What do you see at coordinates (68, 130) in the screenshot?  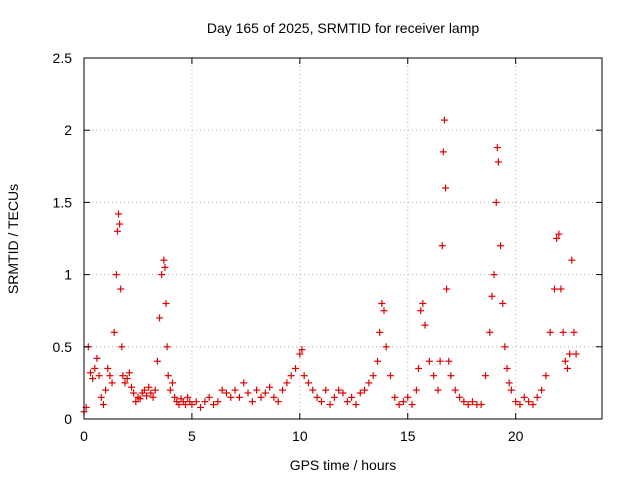 I see `y-tick-label: 2` at bounding box center [68, 130].